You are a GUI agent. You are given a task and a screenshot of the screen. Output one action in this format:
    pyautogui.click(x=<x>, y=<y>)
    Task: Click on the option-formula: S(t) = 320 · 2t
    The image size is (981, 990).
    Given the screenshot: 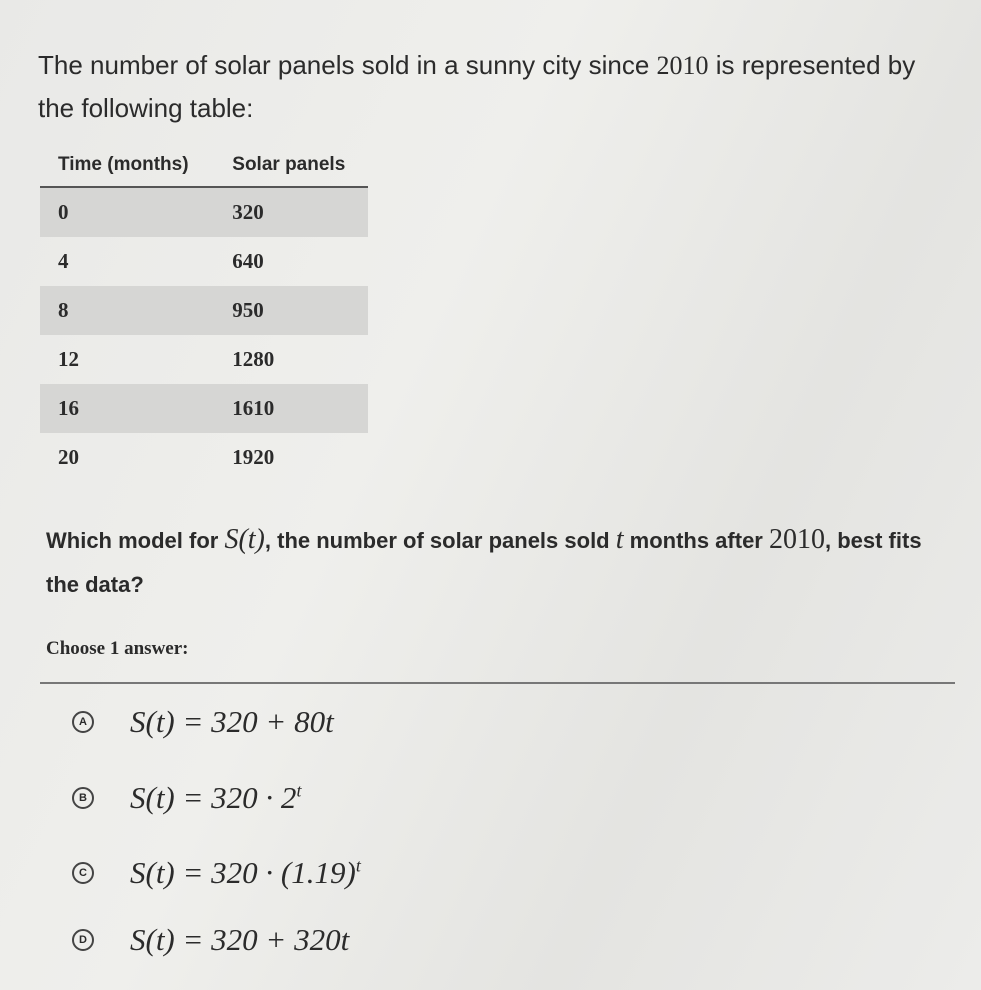 What is the action you would take?
    pyautogui.click(x=215, y=798)
    